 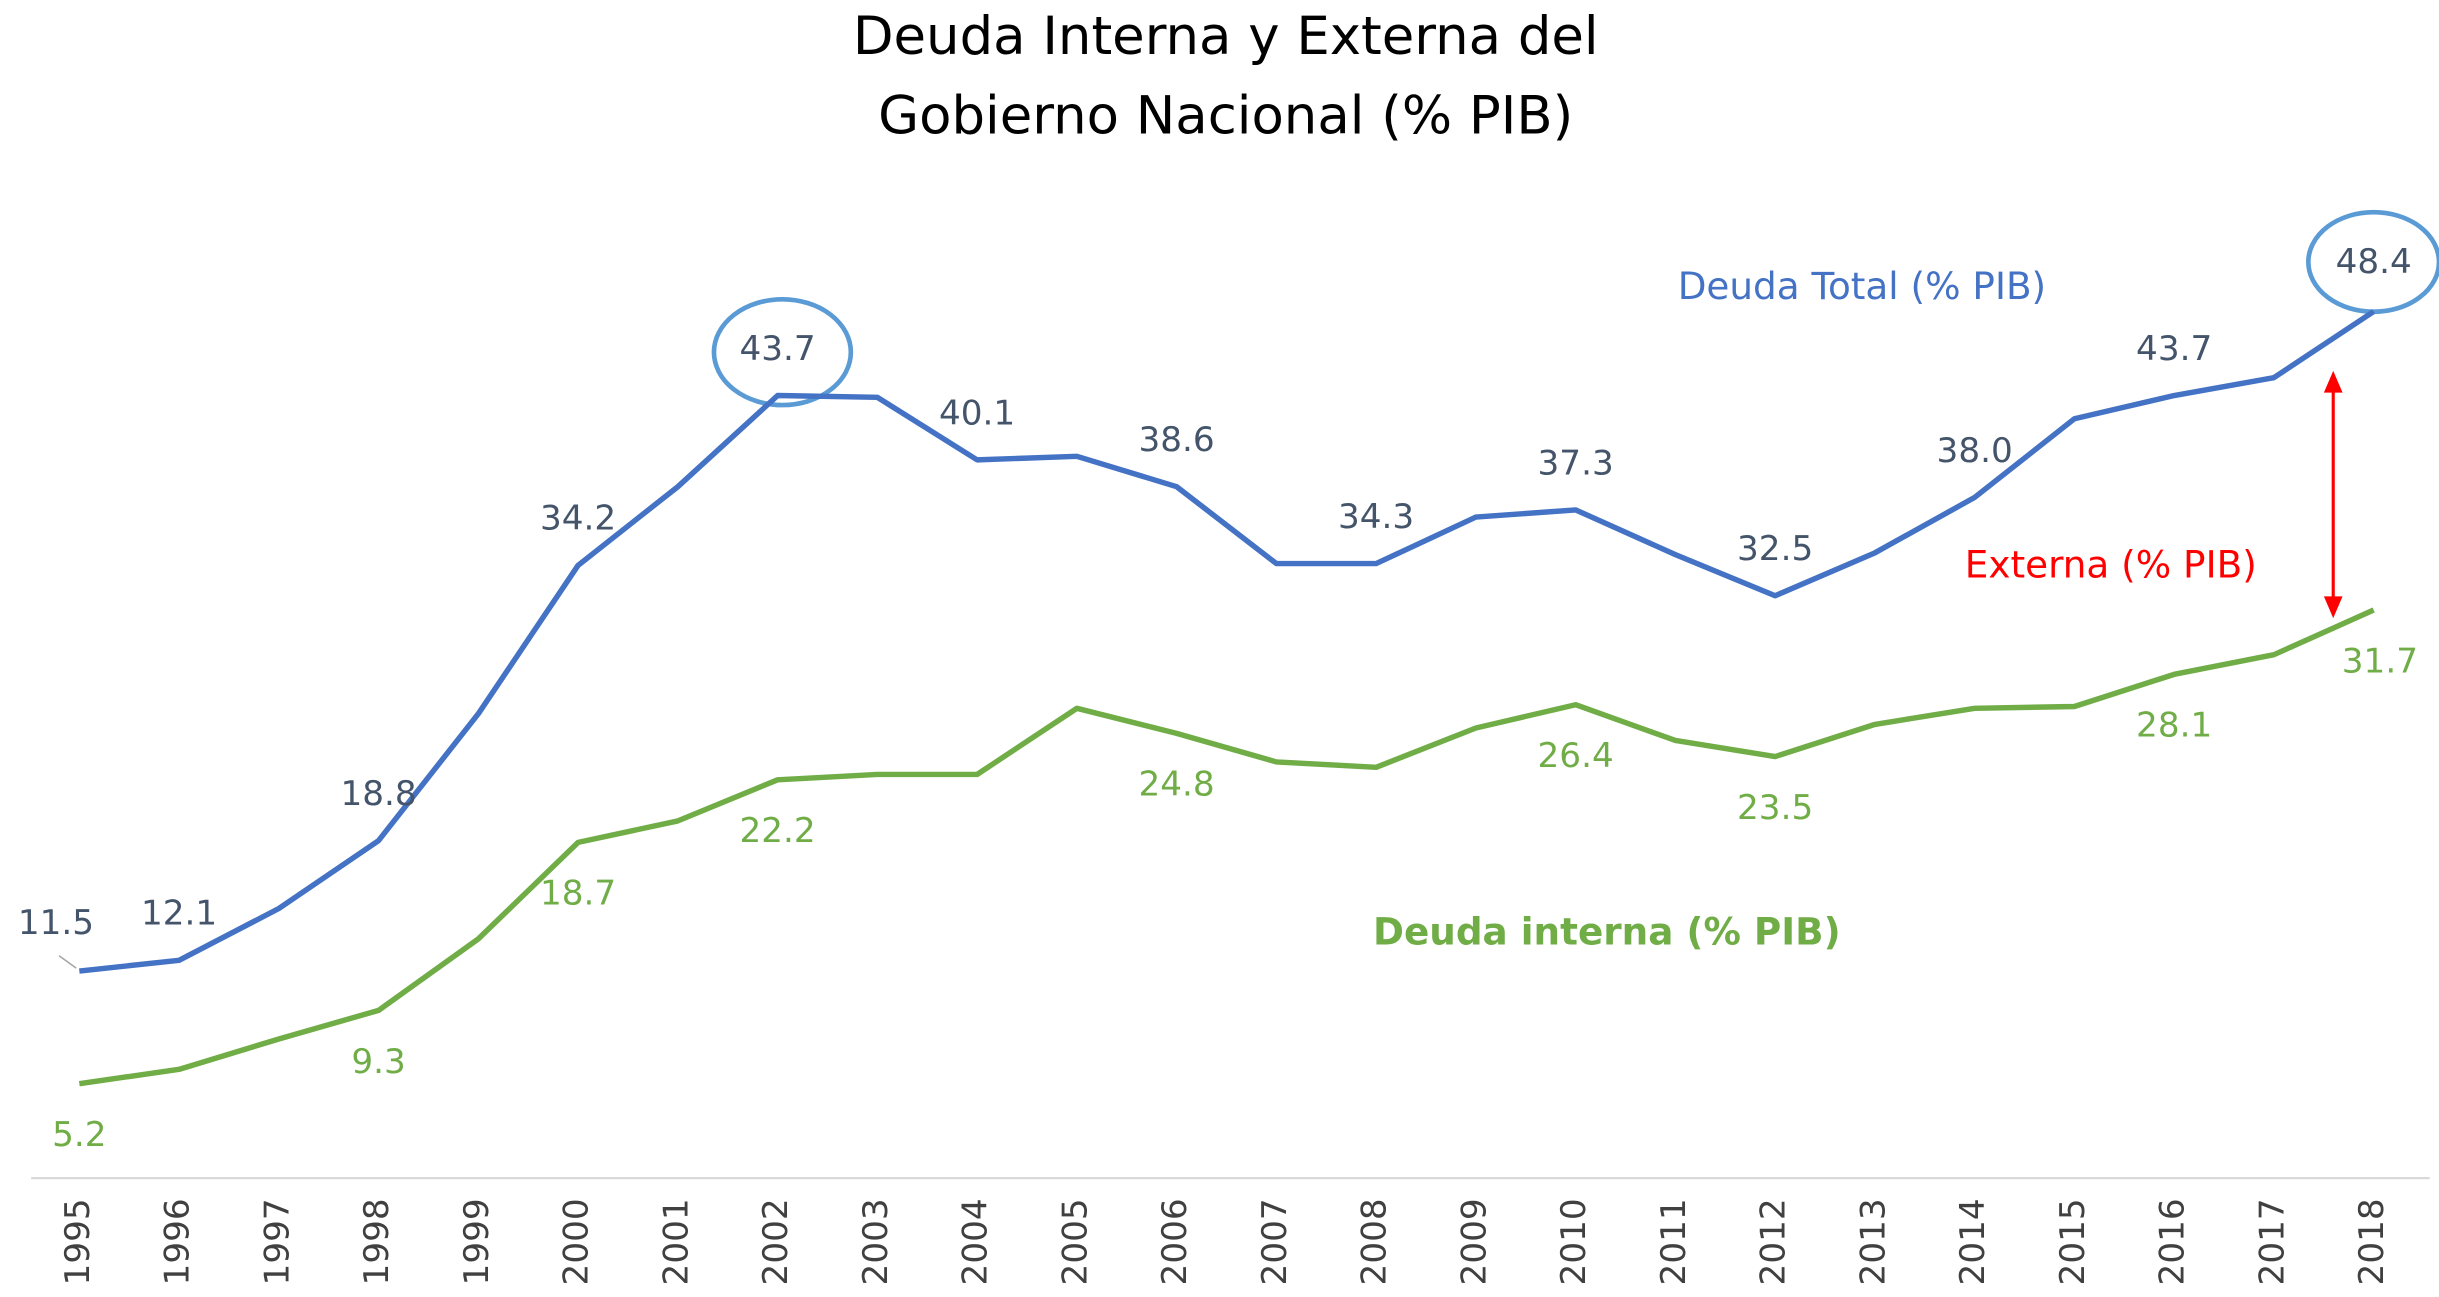 What do you see at coordinates (1225, 115) in the screenshot?
I see `chart-title: Gobierno Nacional (% PIB)` at bounding box center [1225, 115].